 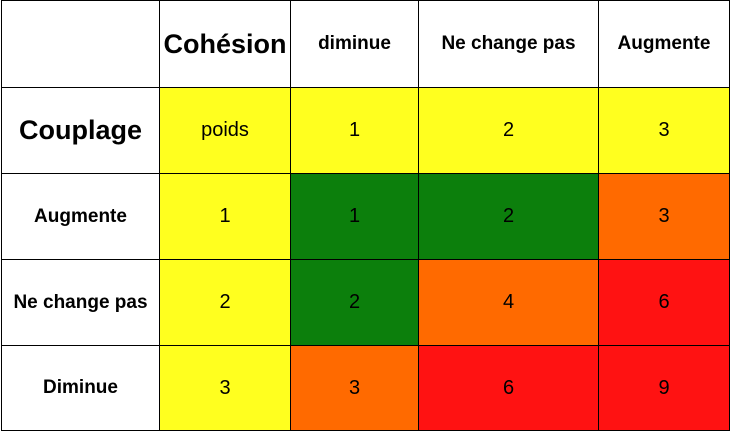 What do you see at coordinates (225, 302) in the screenshot?
I see `coupling-weight-ne-change-pas: 2` at bounding box center [225, 302].